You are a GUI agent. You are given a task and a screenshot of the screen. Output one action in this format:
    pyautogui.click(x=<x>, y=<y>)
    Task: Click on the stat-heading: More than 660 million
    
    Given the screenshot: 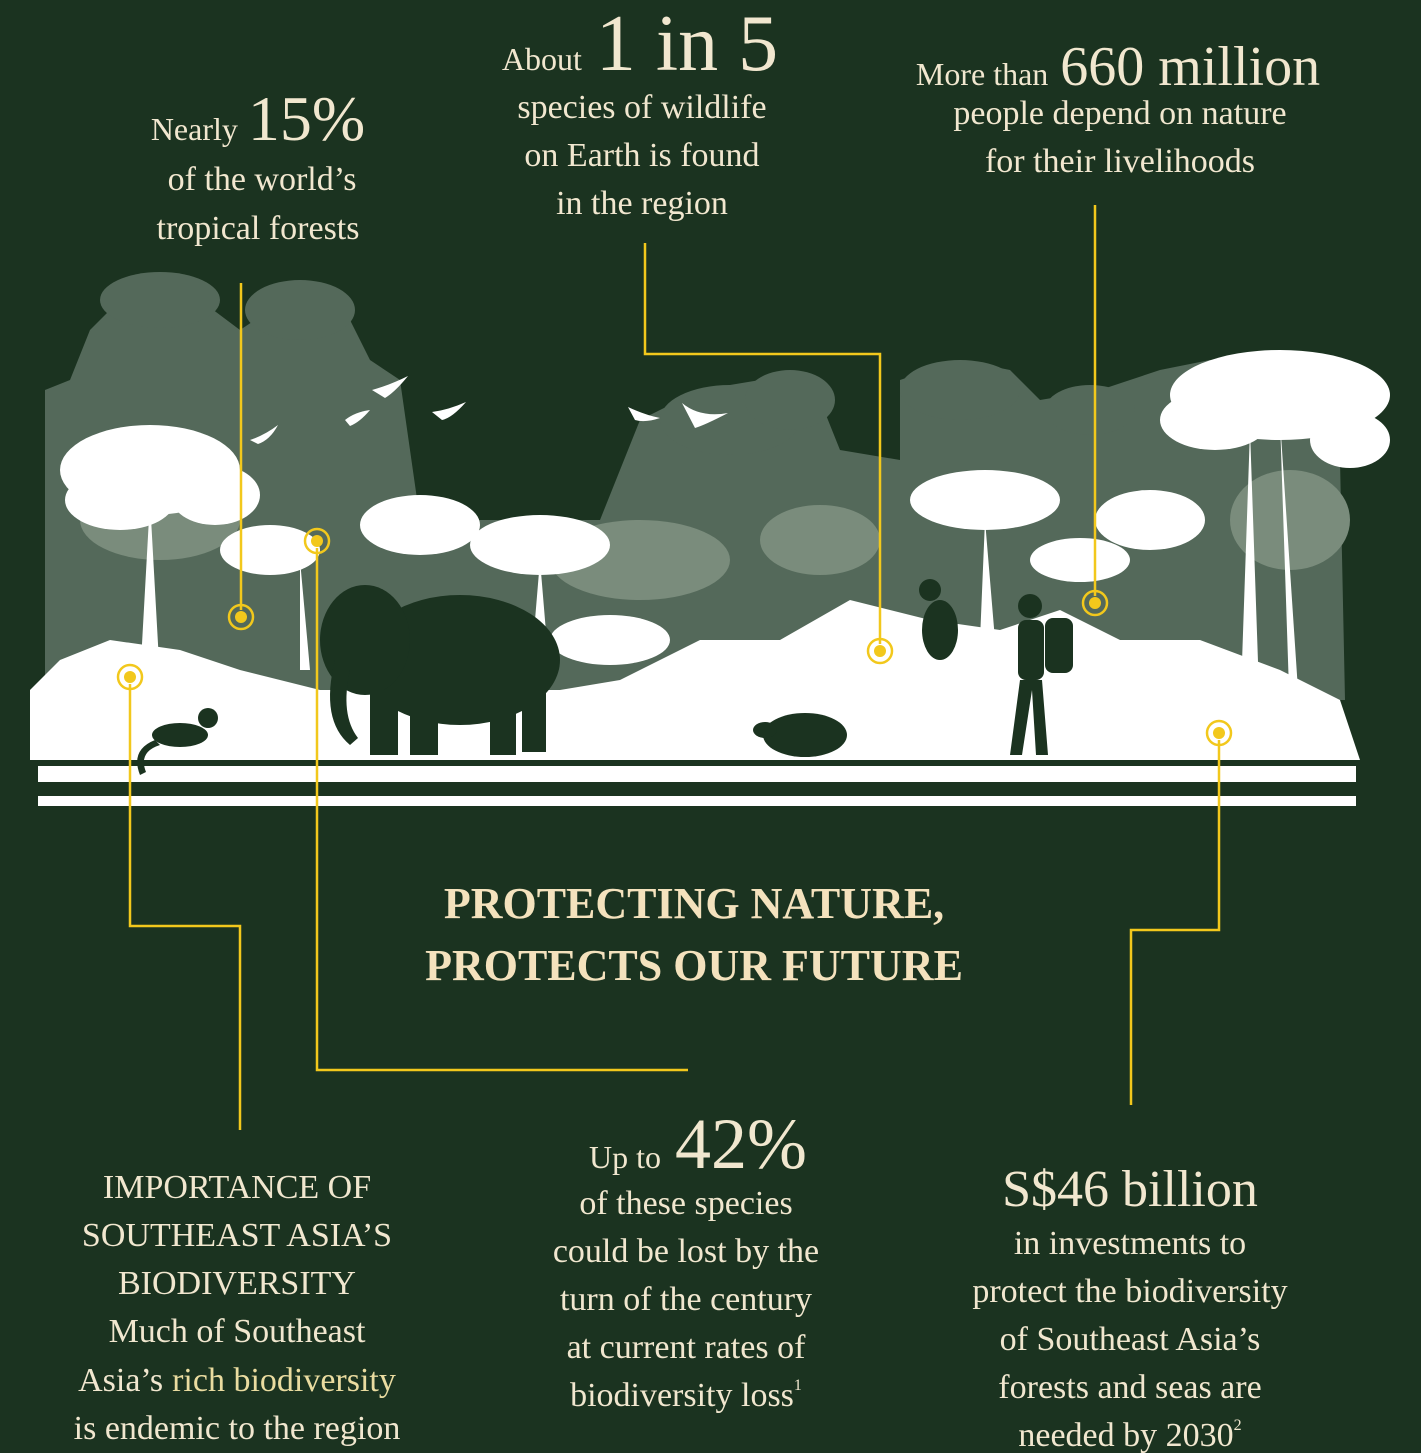 What is the action you would take?
    pyautogui.click(x=1118, y=67)
    